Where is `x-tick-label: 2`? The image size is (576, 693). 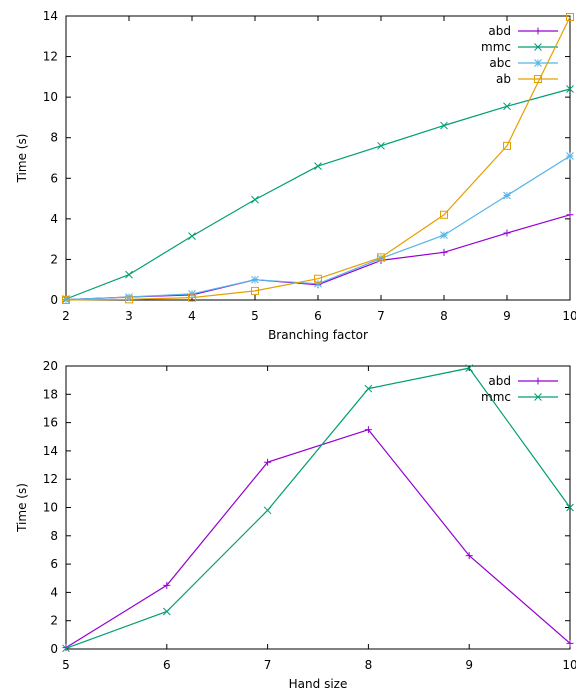 x-tick-label: 2 is located at coordinates (66, 316).